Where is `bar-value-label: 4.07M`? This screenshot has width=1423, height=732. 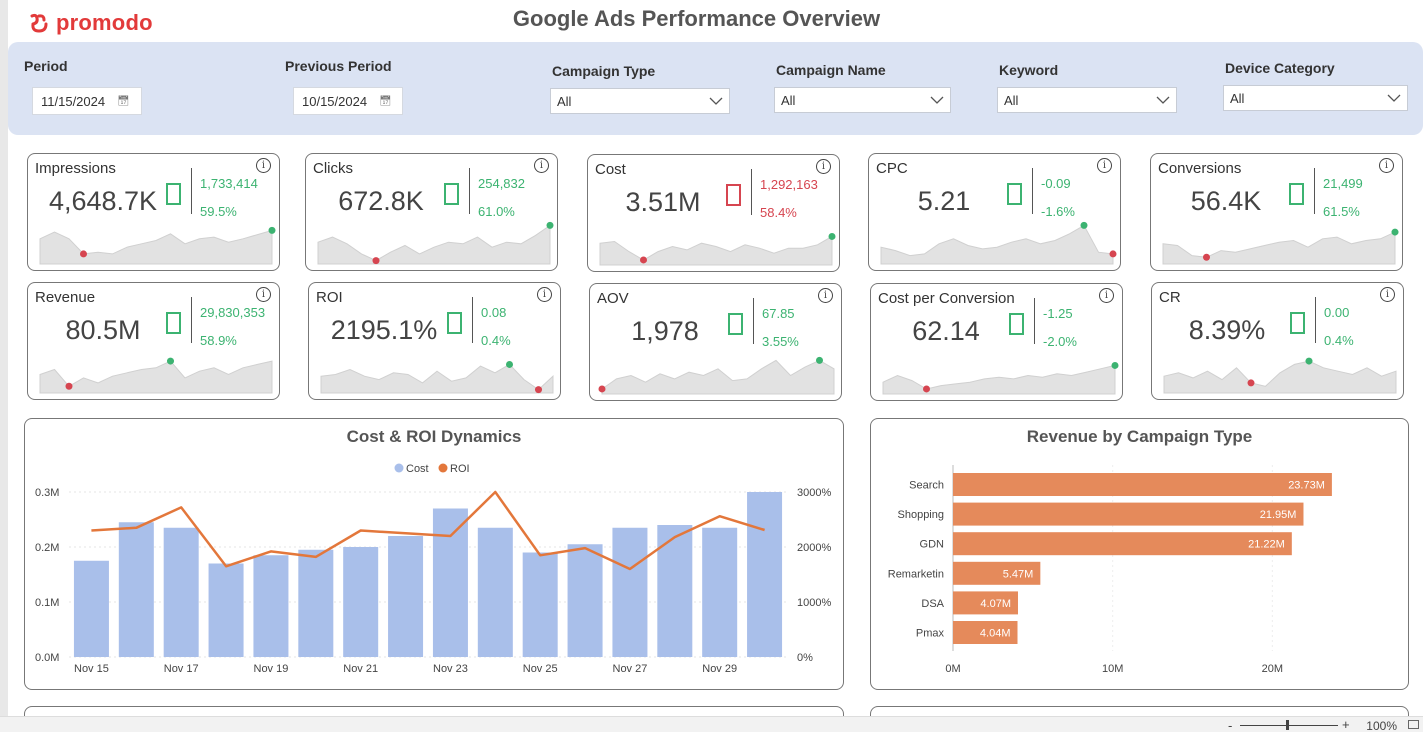 bar-value-label: 4.07M is located at coordinates (995, 604).